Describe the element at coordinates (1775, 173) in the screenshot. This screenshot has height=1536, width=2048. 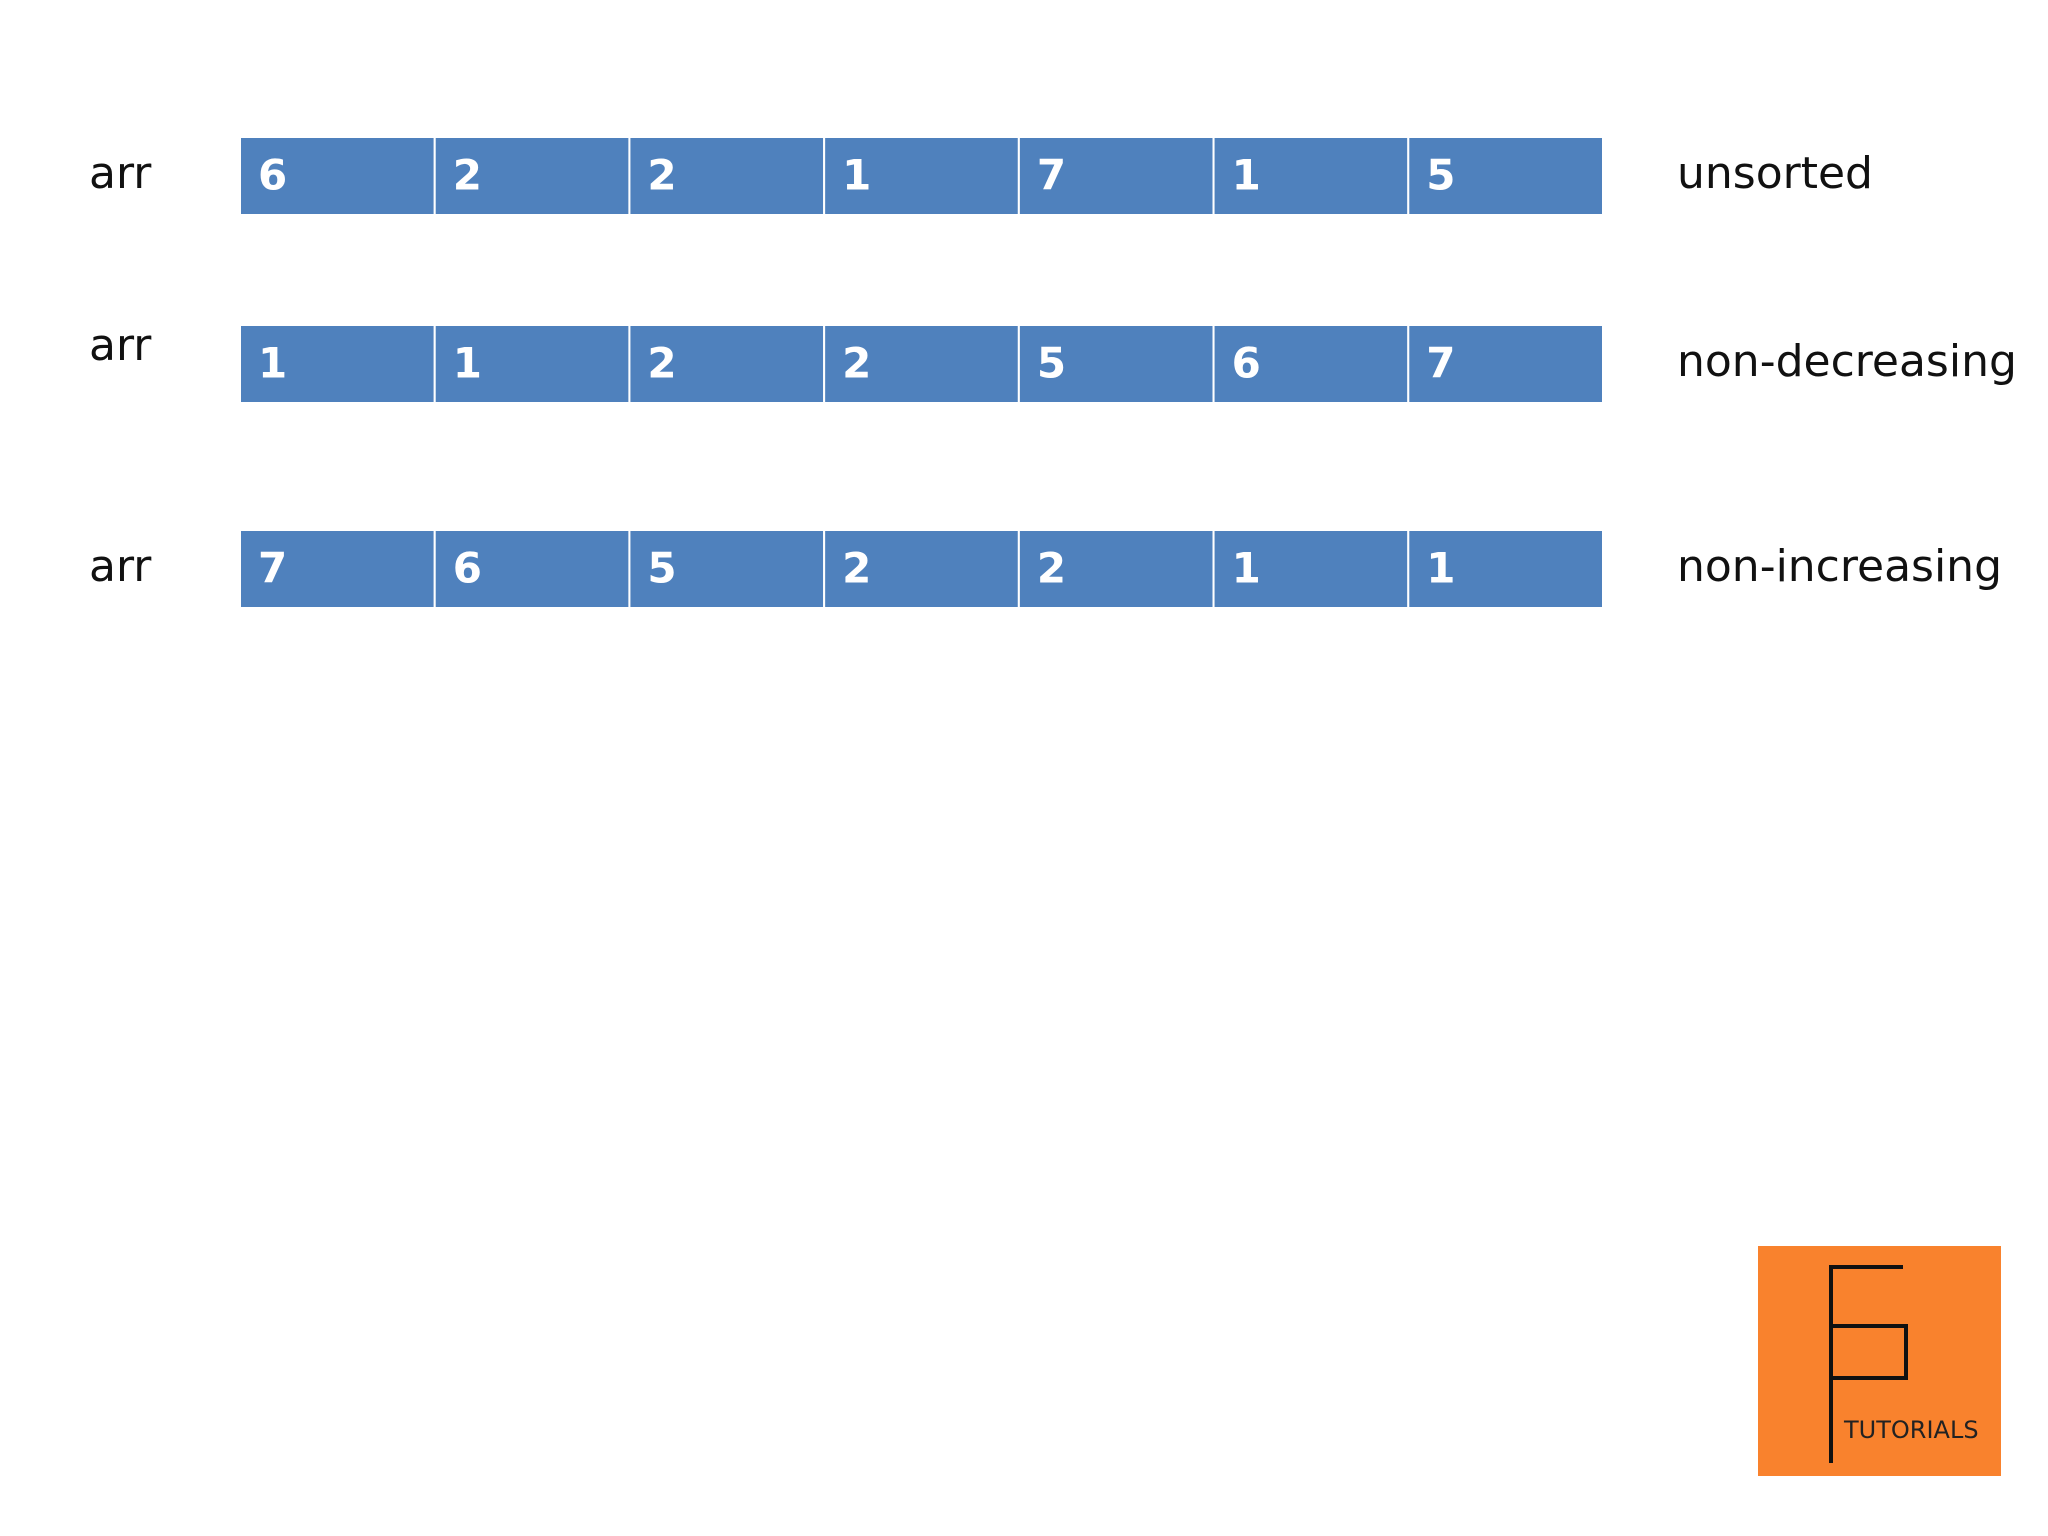
I see `row-caption: unsorted` at that location.